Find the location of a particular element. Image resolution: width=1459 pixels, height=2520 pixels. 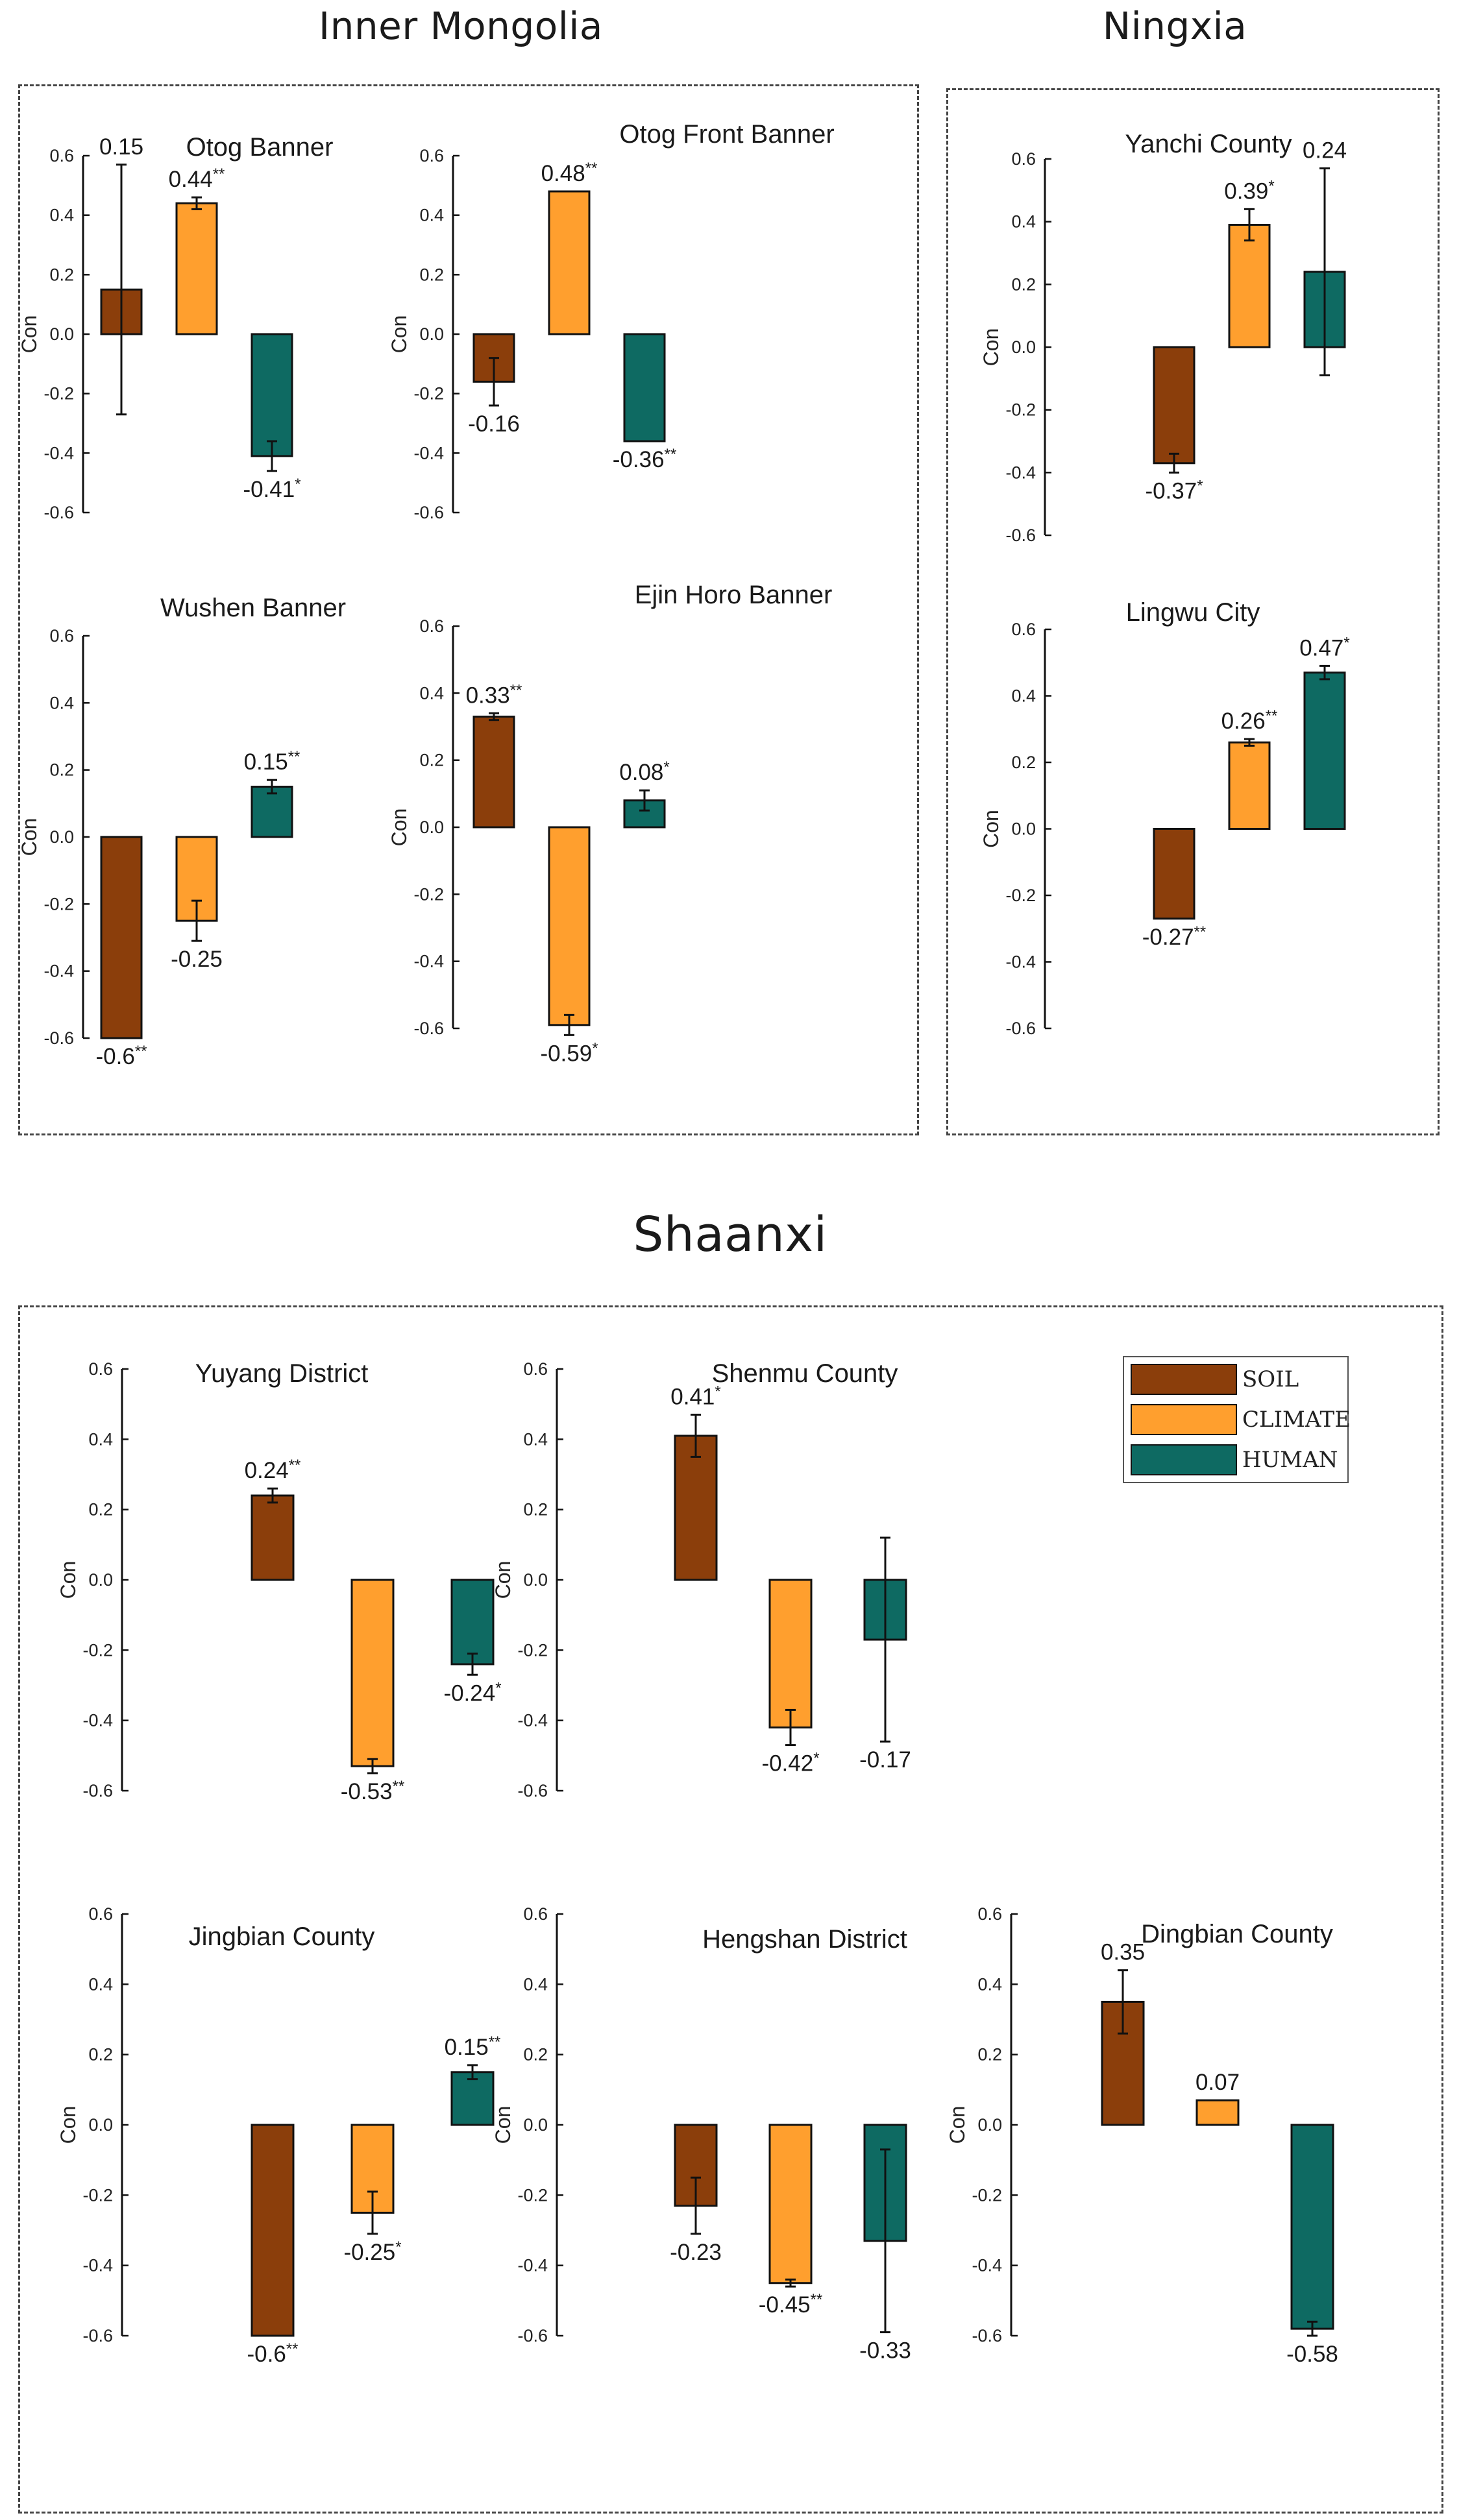

data-label: -0.45** is located at coordinates (790, 2304).